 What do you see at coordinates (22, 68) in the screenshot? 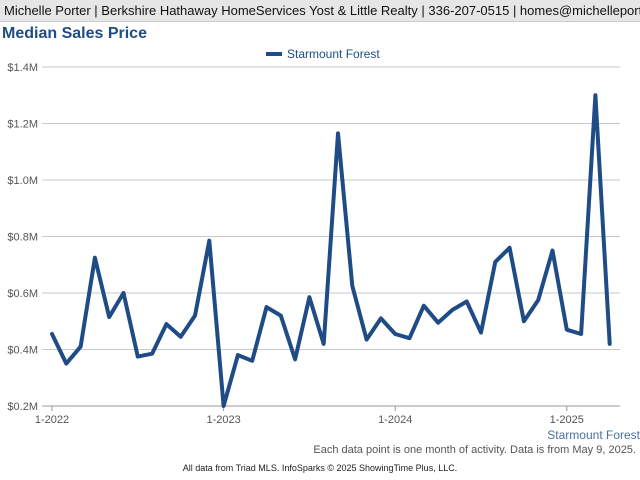
I see `y-tick-label: $1.4M` at bounding box center [22, 68].